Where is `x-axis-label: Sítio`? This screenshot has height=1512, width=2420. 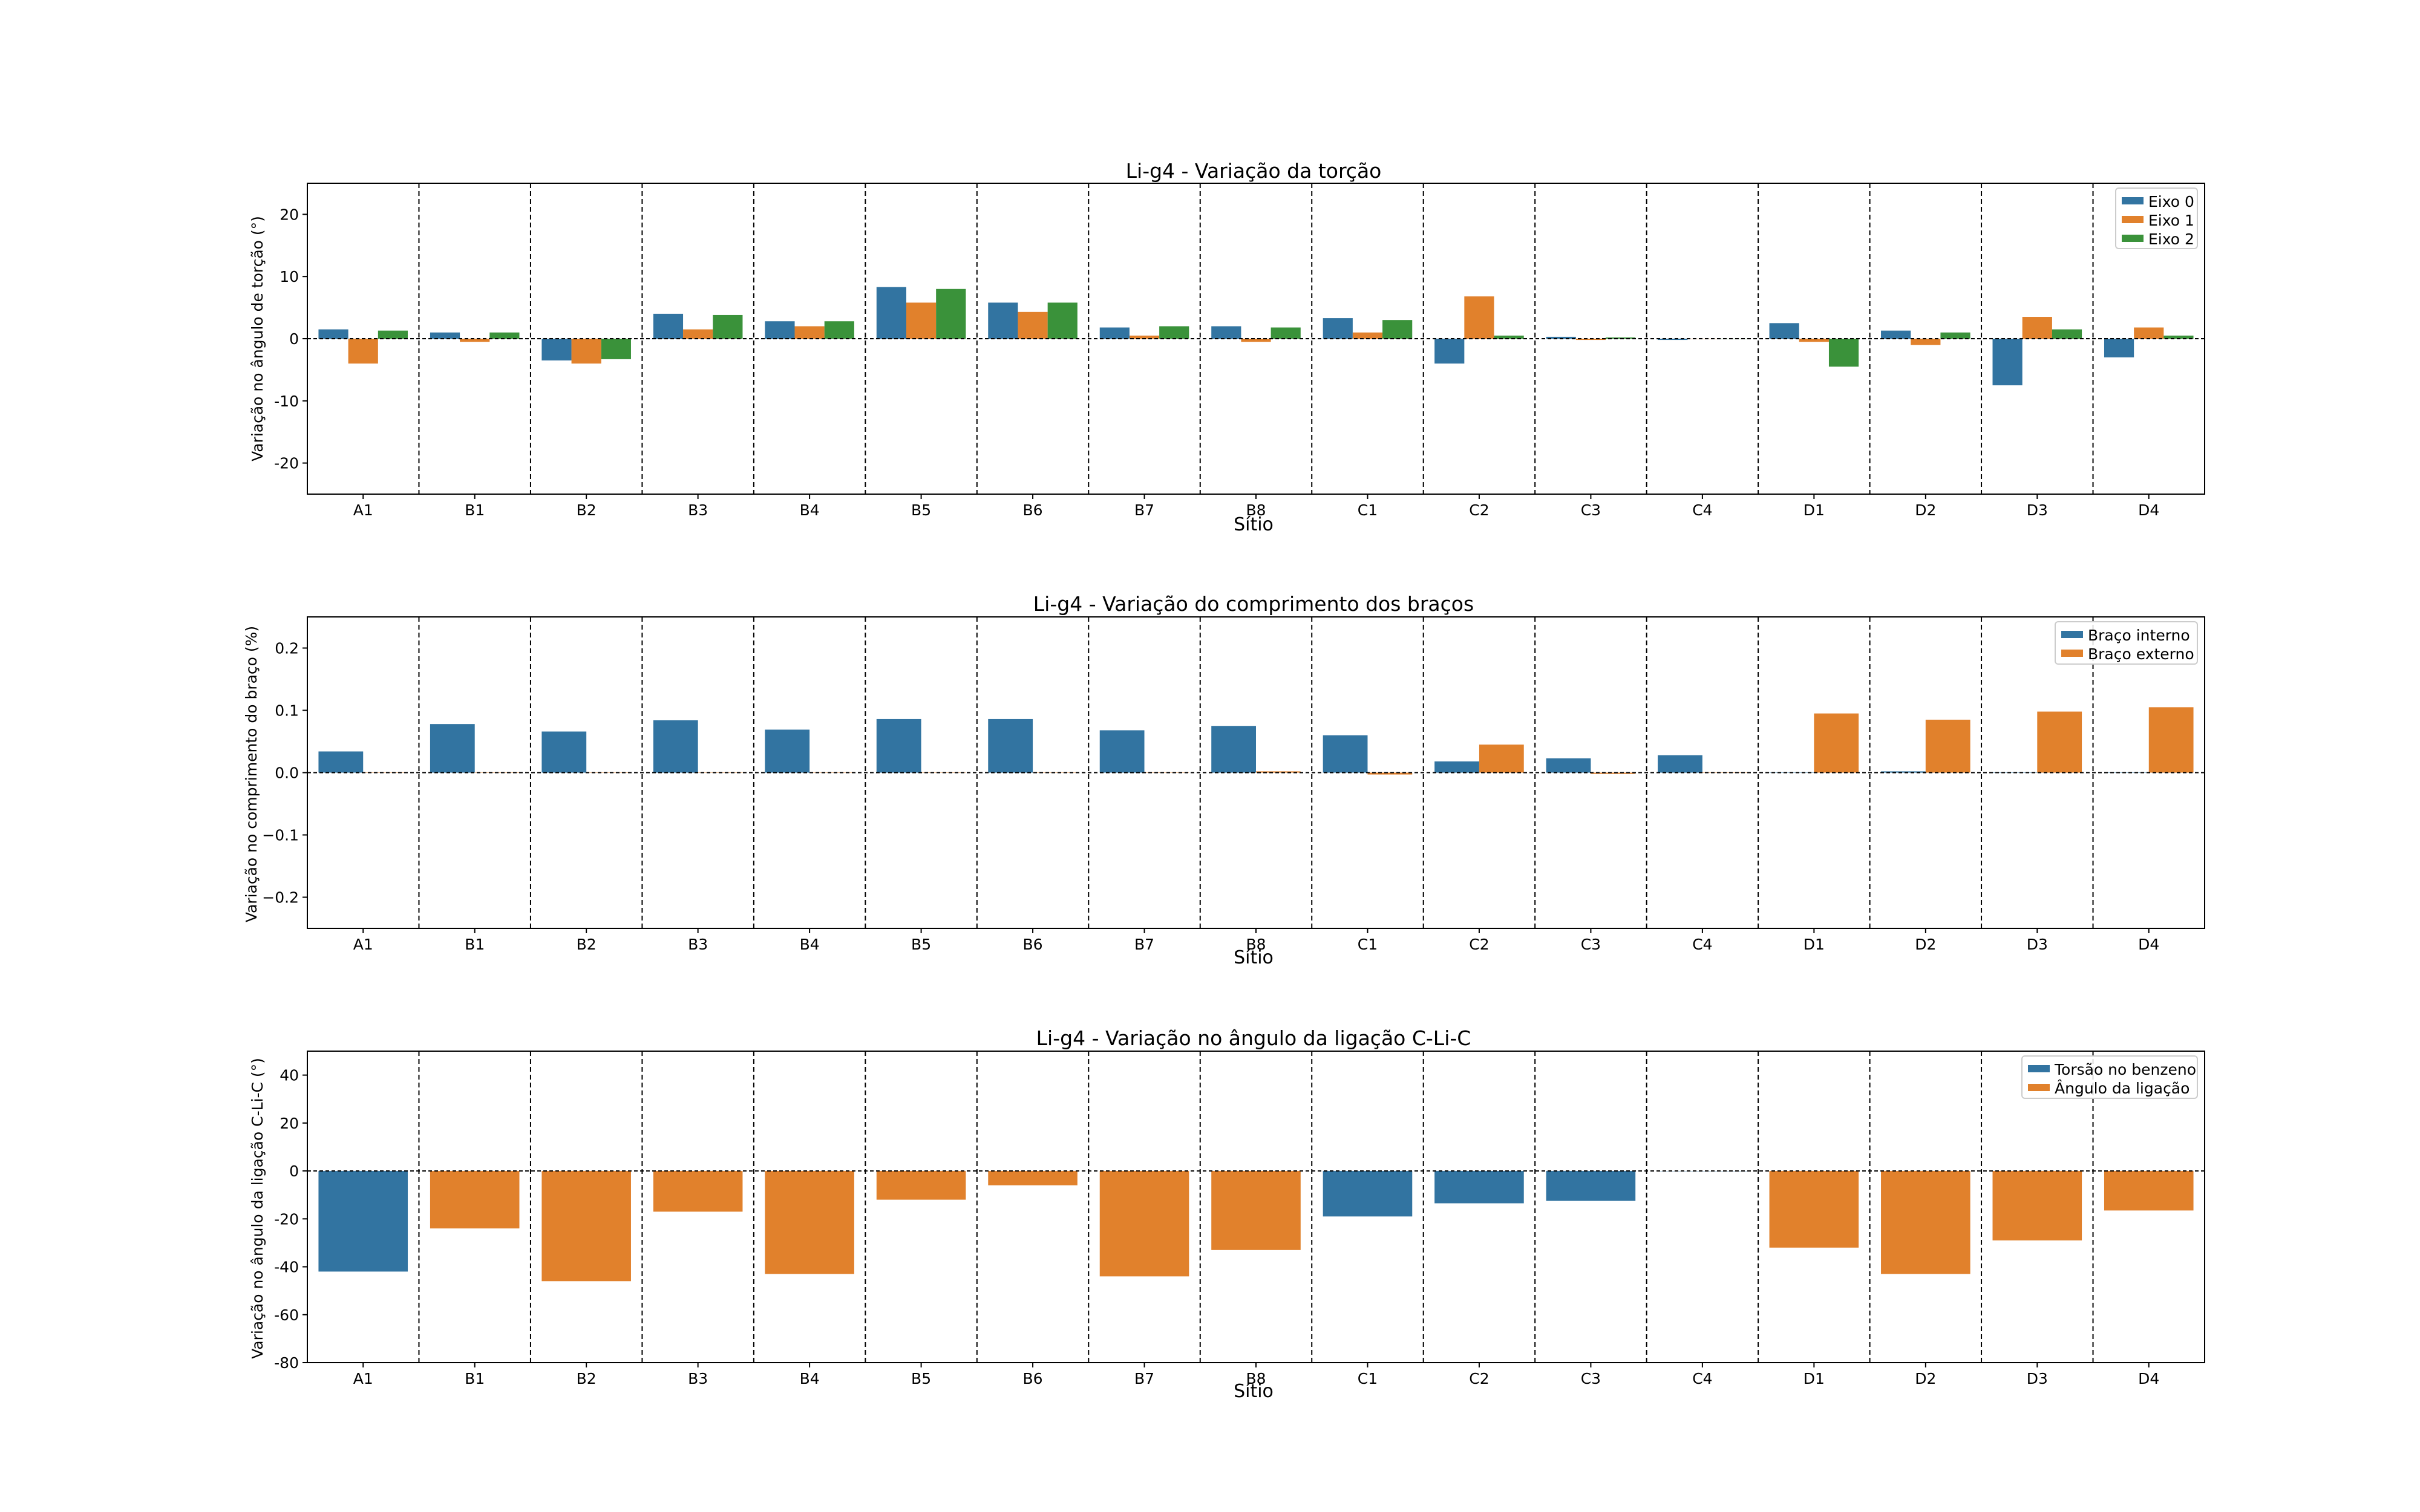 x-axis-label: Sítio is located at coordinates (1254, 524).